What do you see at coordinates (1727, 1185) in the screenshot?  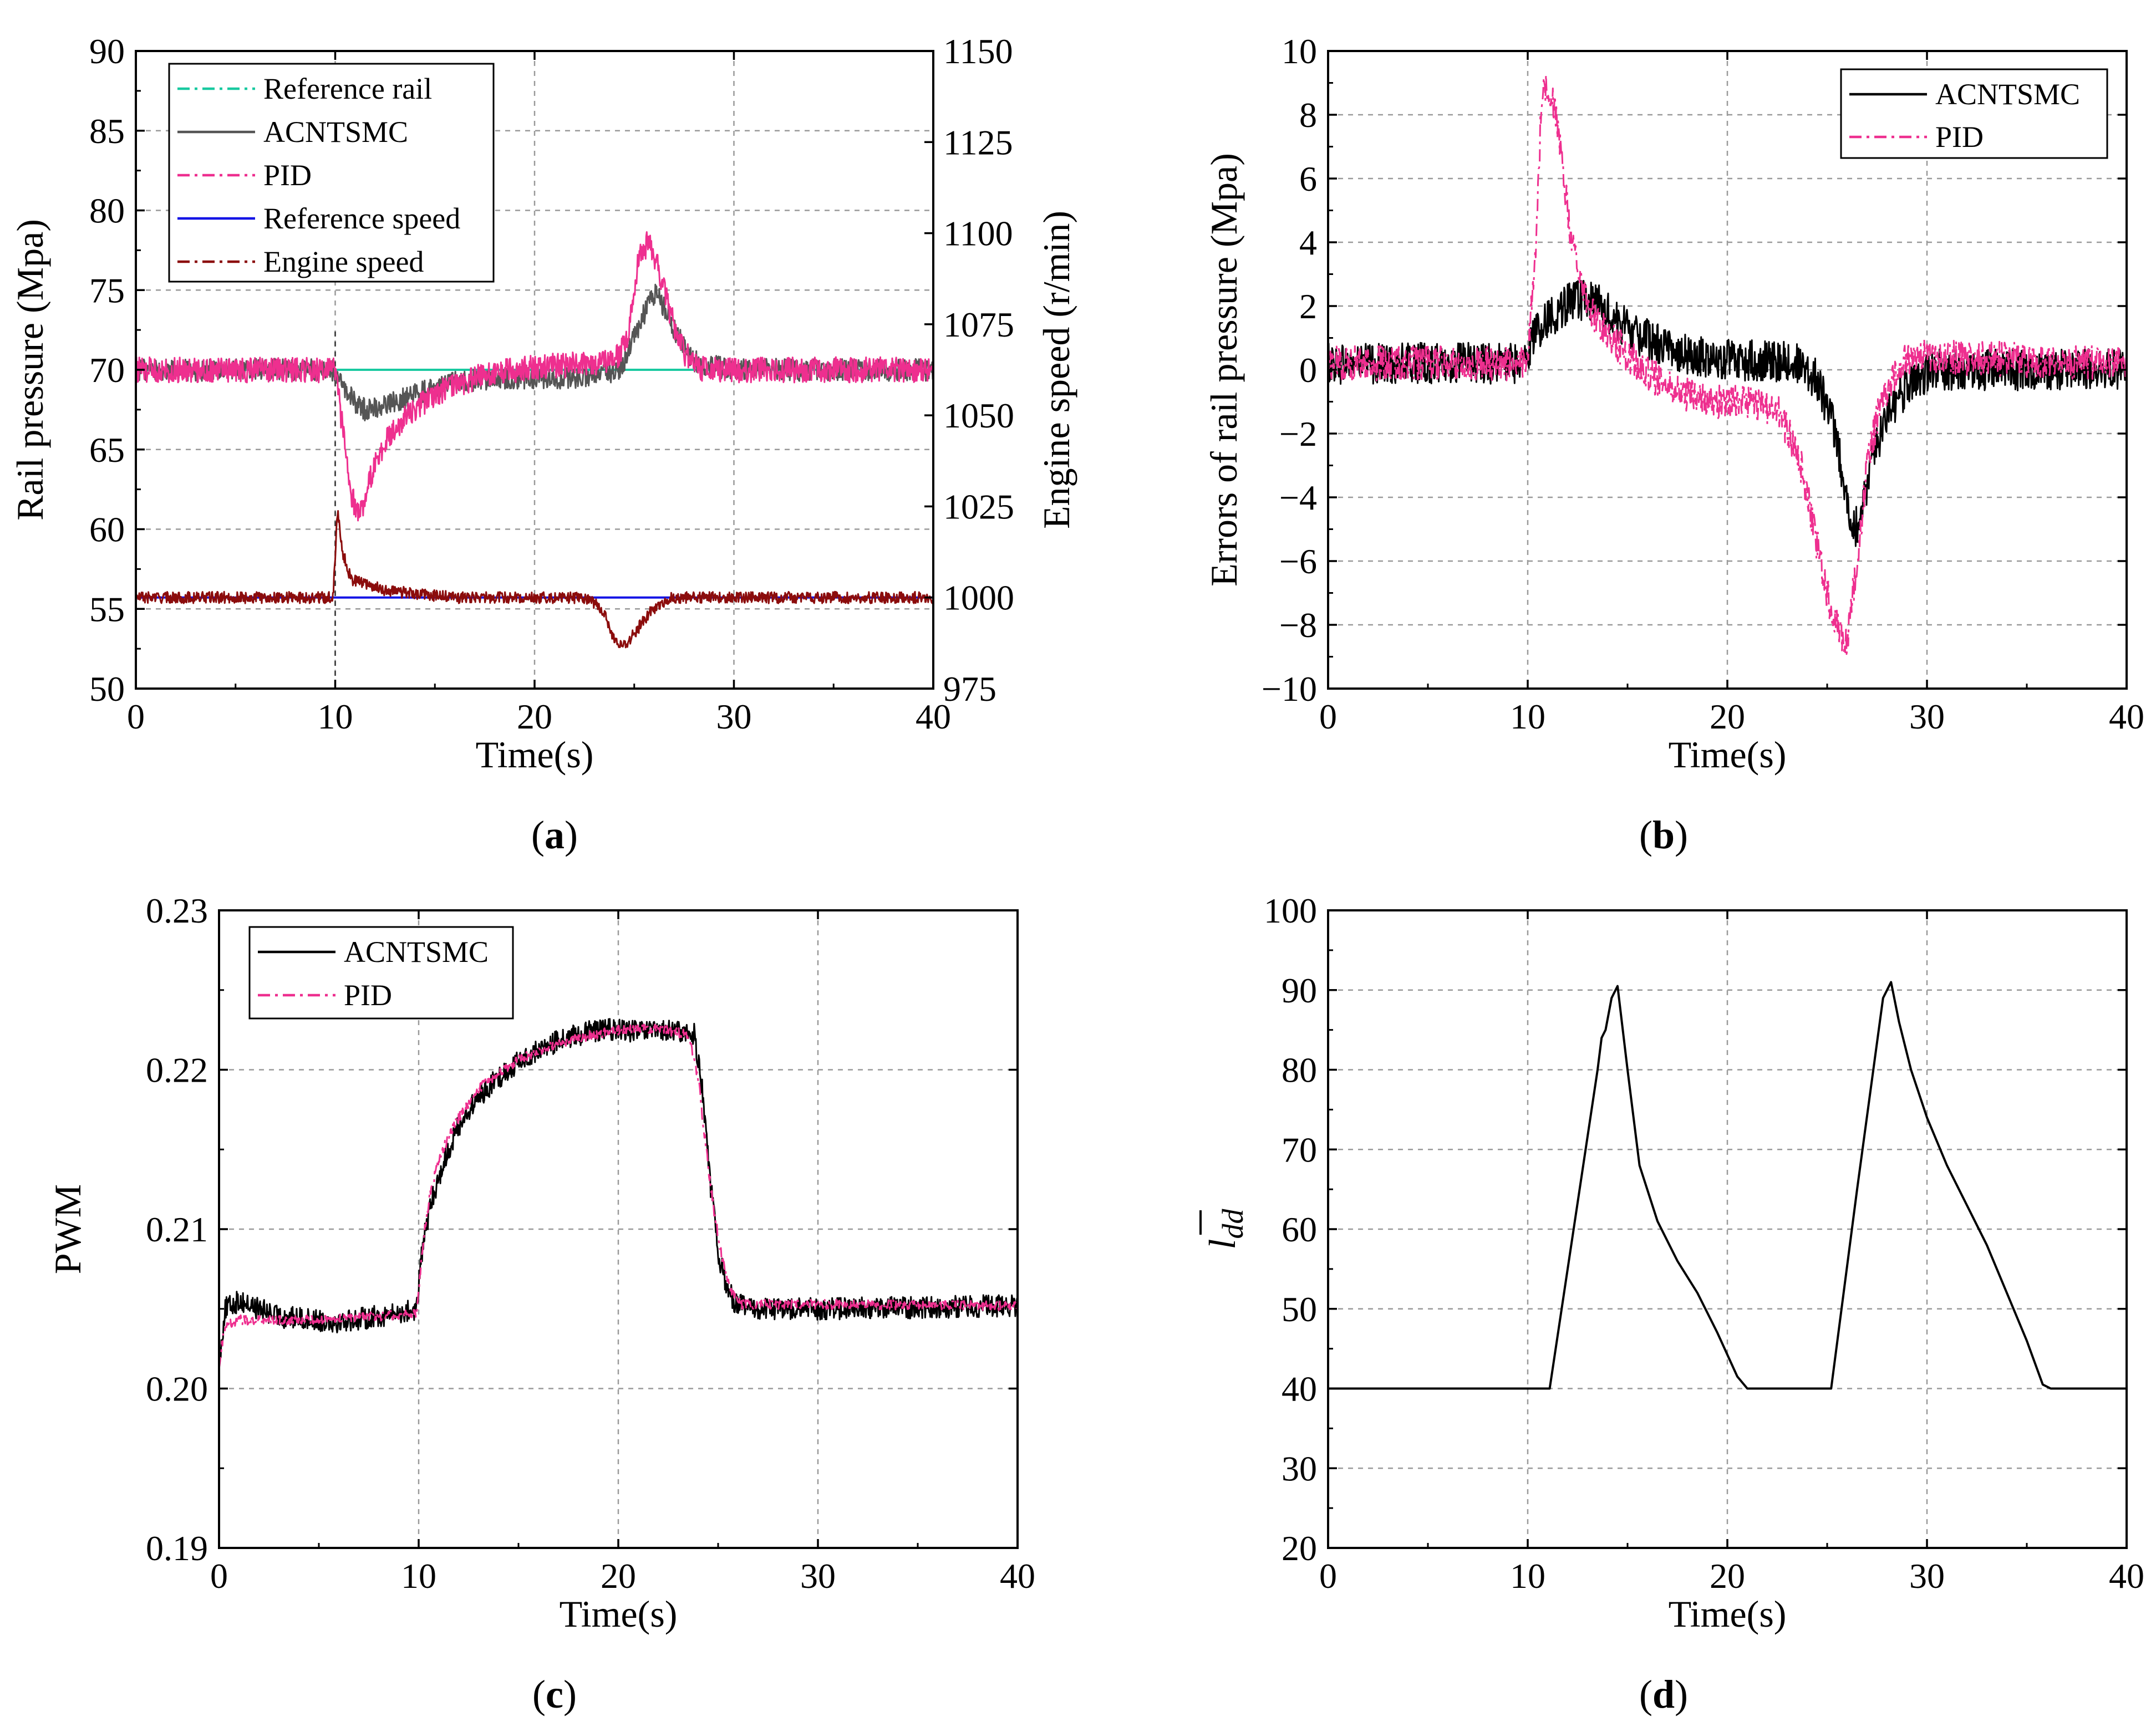 I see `series-line-l-dd` at bounding box center [1727, 1185].